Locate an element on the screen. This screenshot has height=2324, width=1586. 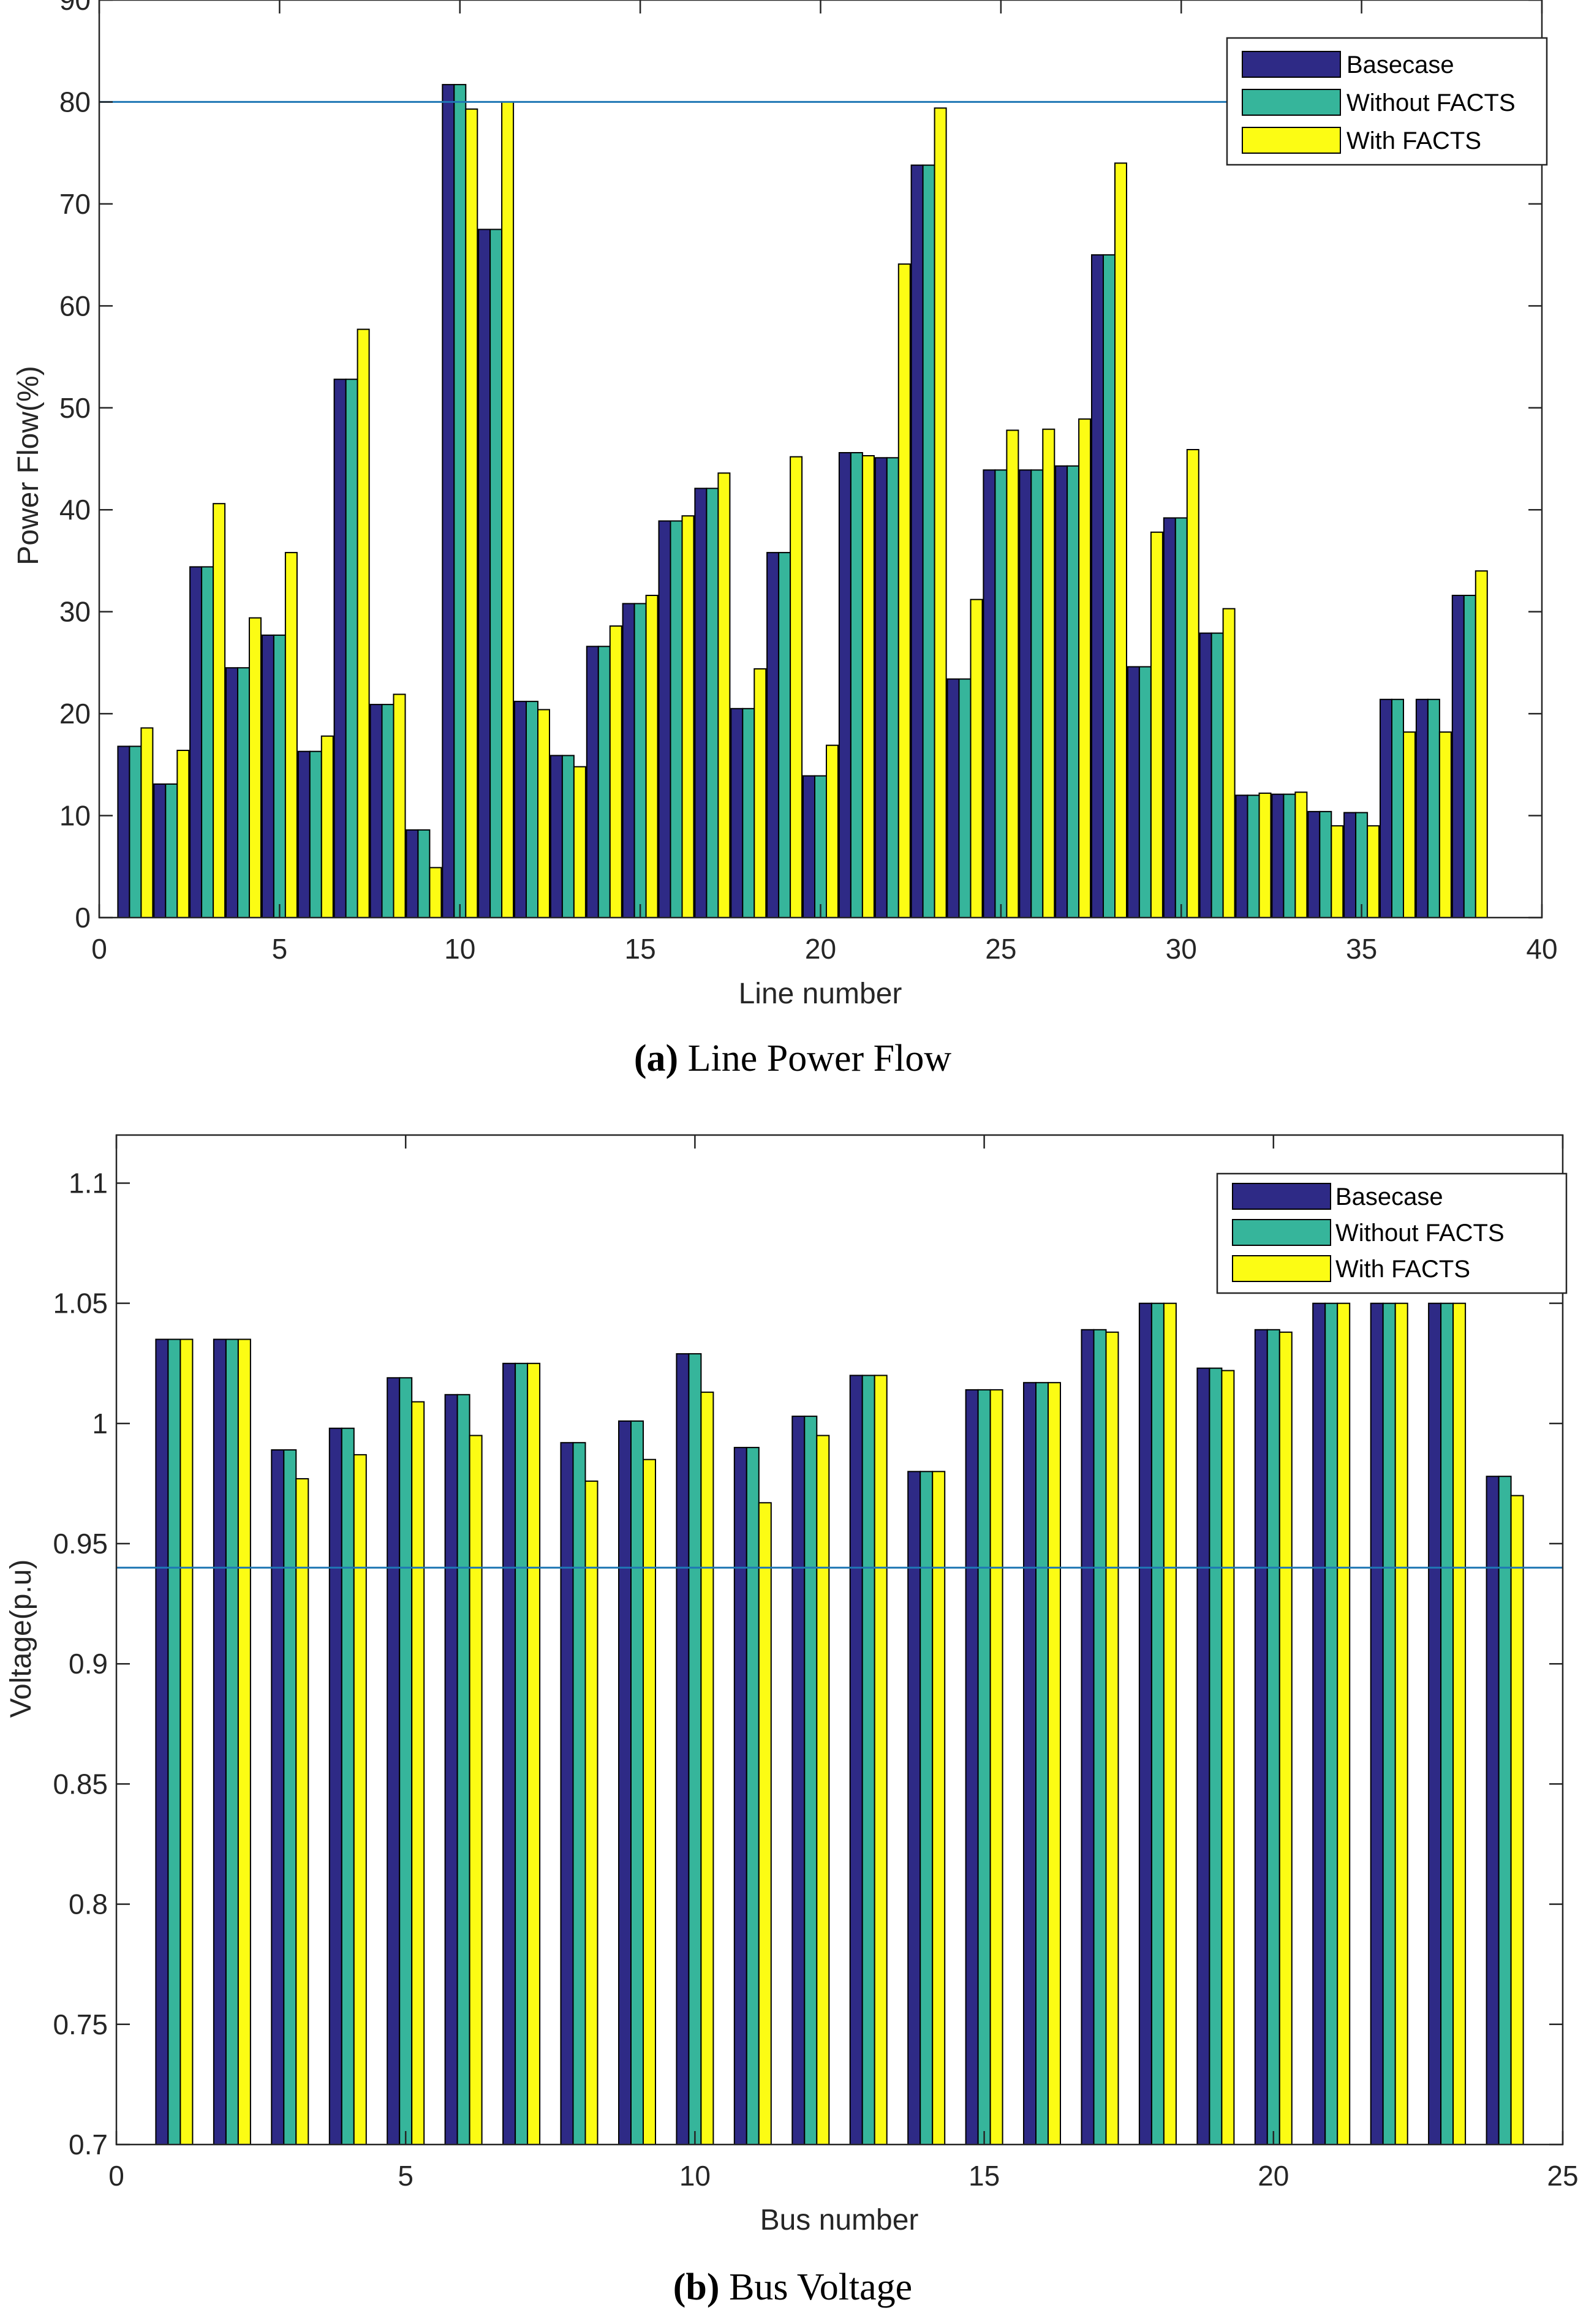
legend-label-with-facts: With FACTS is located at coordinates (1413, 141).